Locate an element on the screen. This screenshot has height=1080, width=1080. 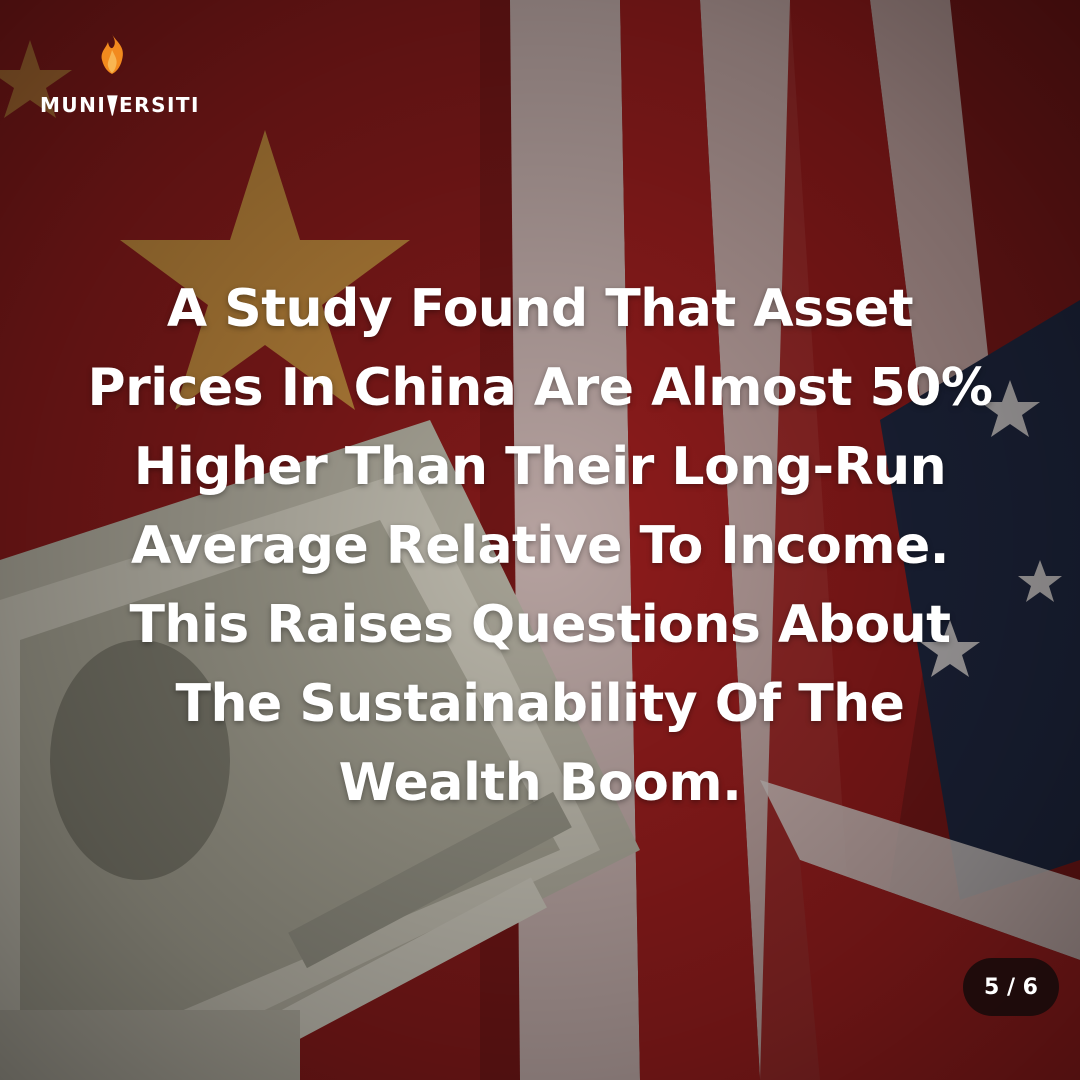
headline-line-4: Average Relative To Income. is located at coordinates (540, 546).